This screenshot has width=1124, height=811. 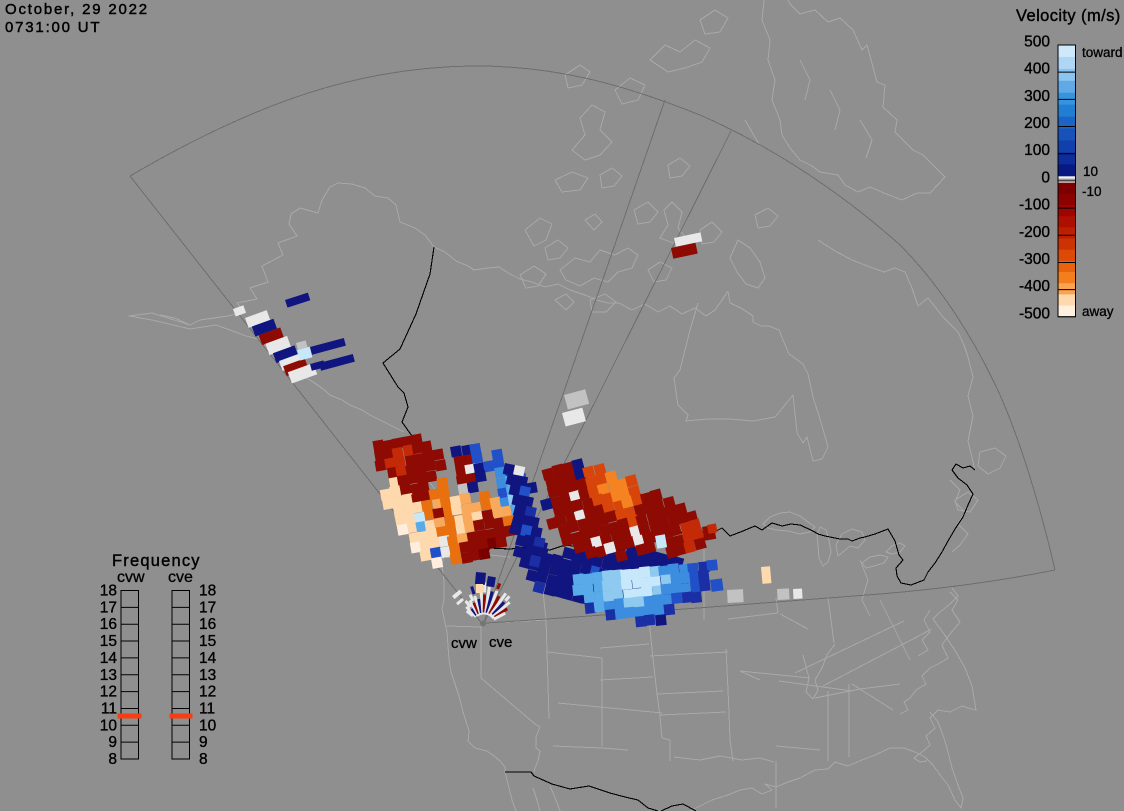 What do you see at coordinates (1037, 150) in the screenshot?
I see `svg-text: 100` at bounding box center [1037, 150].